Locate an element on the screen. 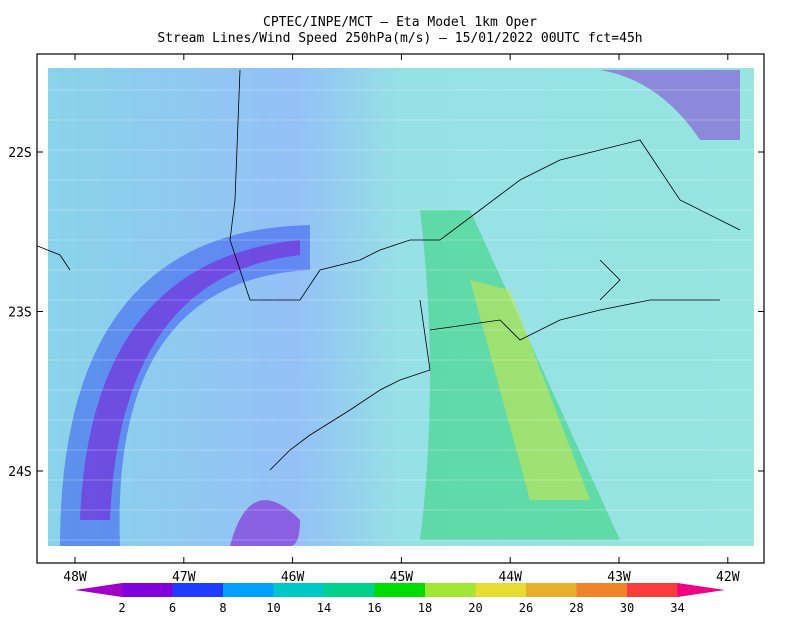 The height and width of the screenshot is (618, 800). colorbar-label: 2 is located at coordinates (121, 608).